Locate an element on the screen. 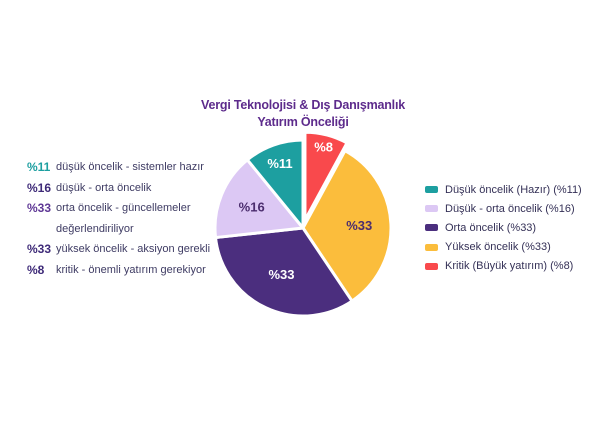  left-legend-item: %11 düşük öncelik - sistemler hazır is located at coordinates (132, 167).